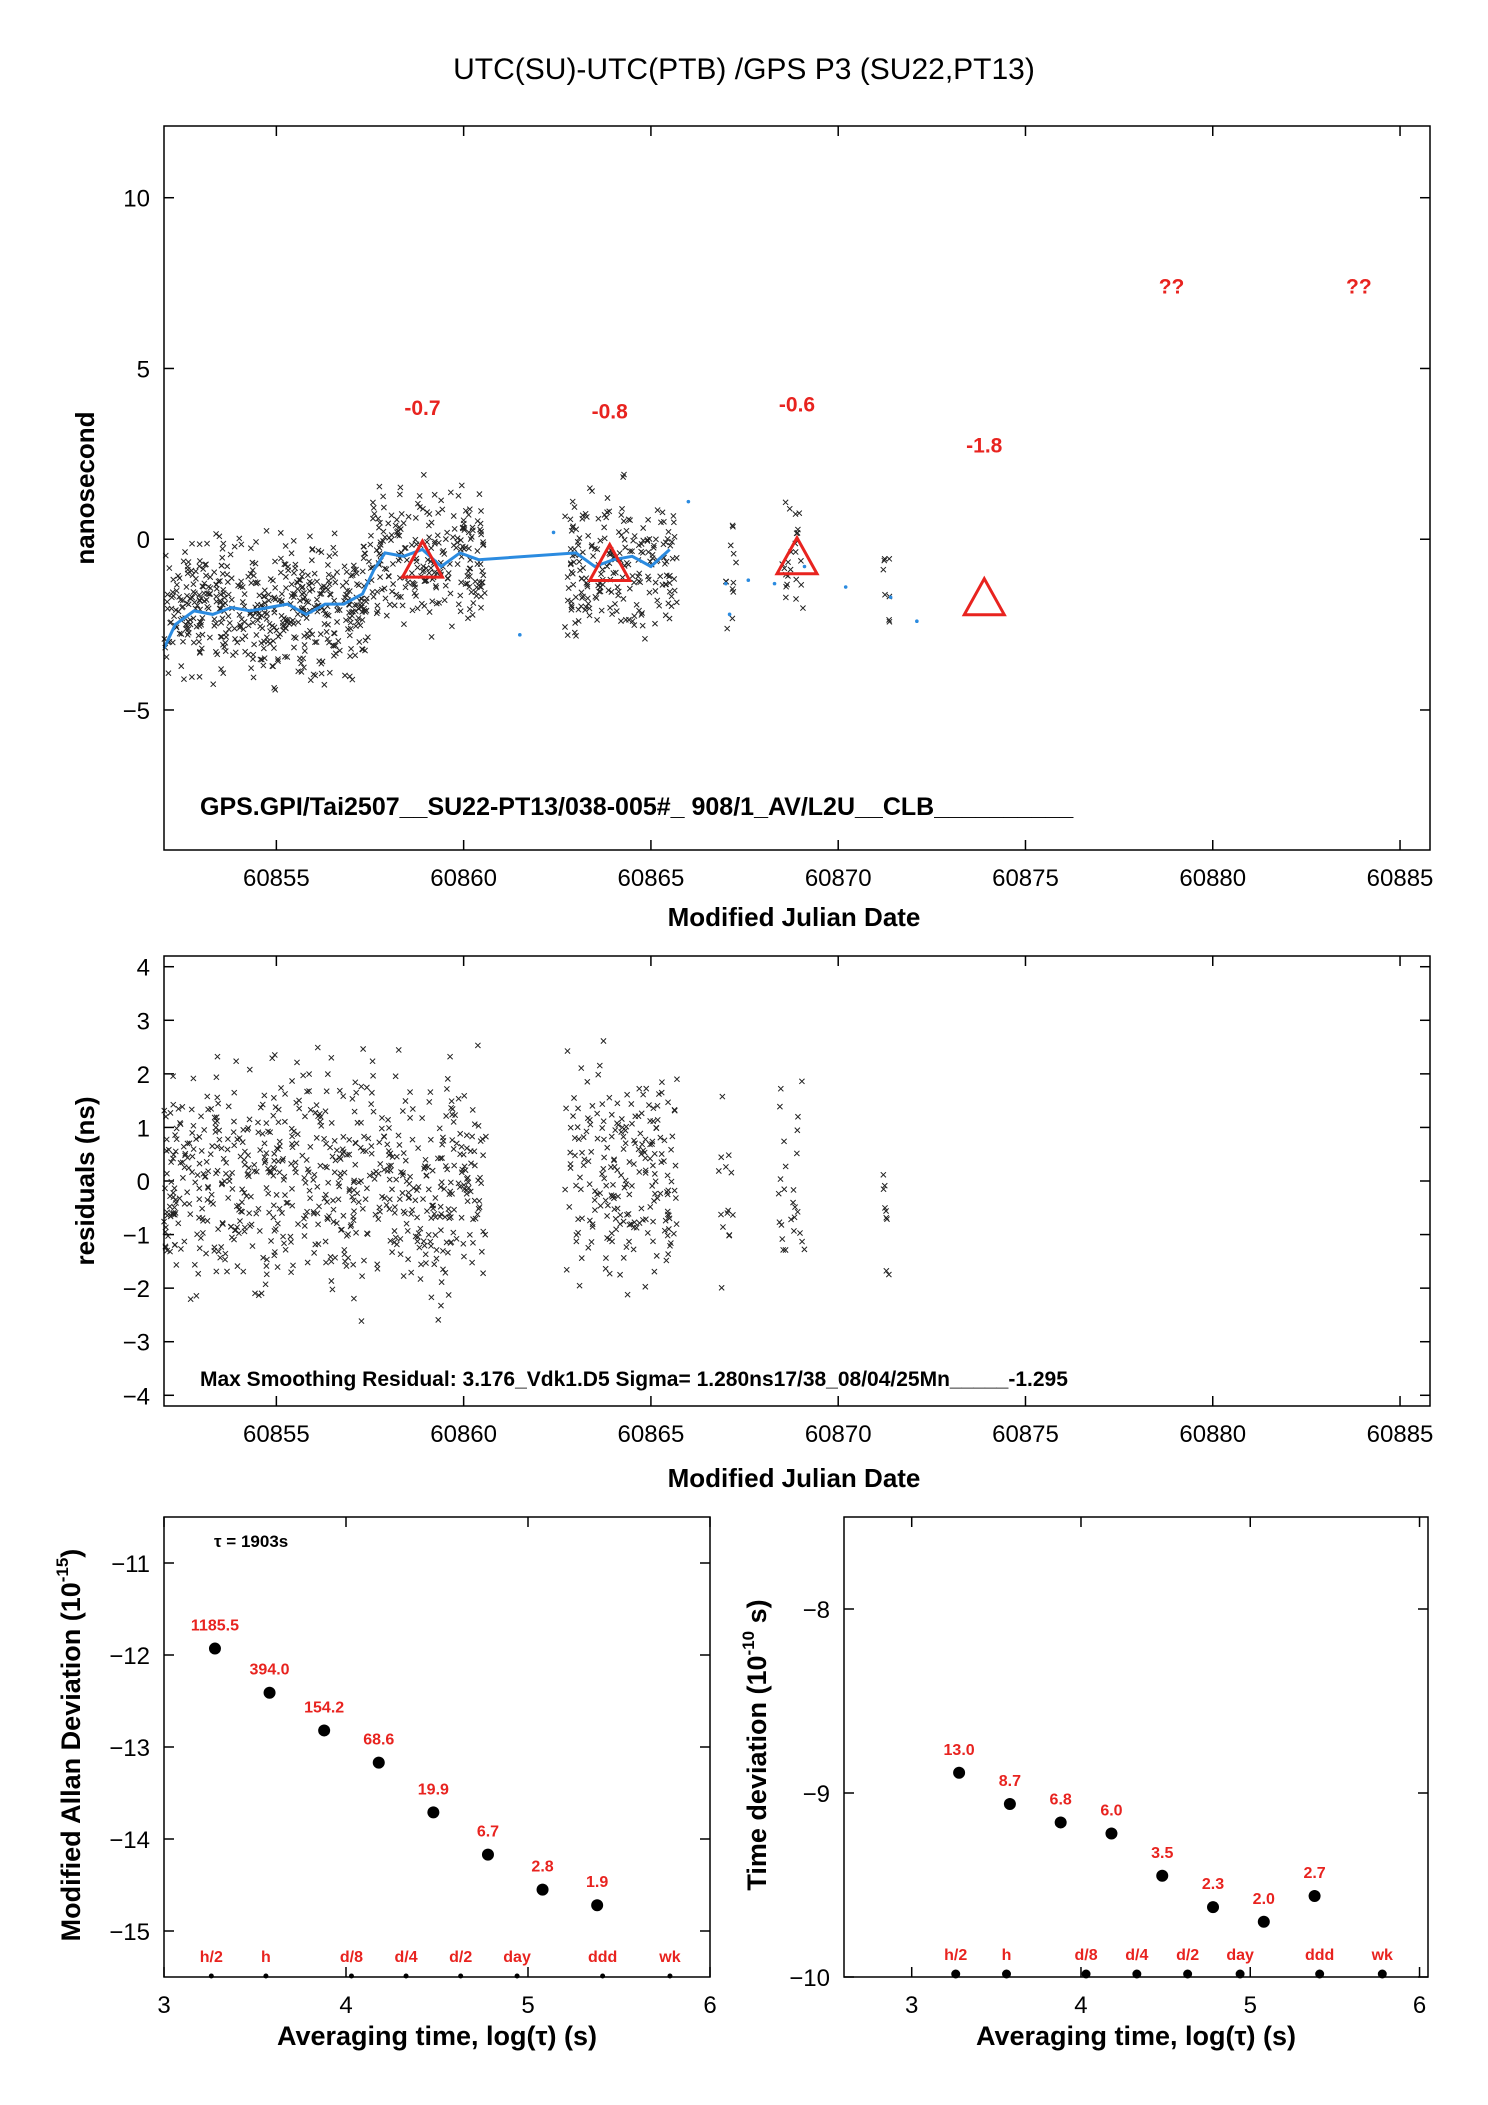 The height and width of the screenshot is (2105, 1488). Describe the element at coordinates (437, 2036) in the screenshot. I see `panel3-xlabel: Averaging time, log(τ) (s)` at that location.